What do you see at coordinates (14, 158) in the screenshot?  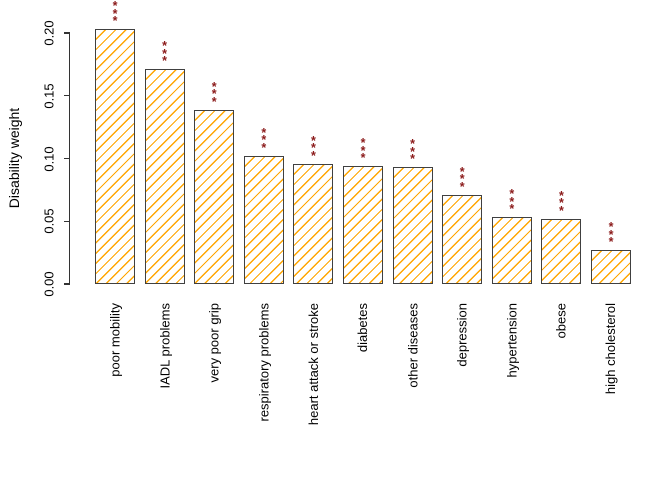 I see `y-axis-title: Disability weight` at bounding box center [14, 158].